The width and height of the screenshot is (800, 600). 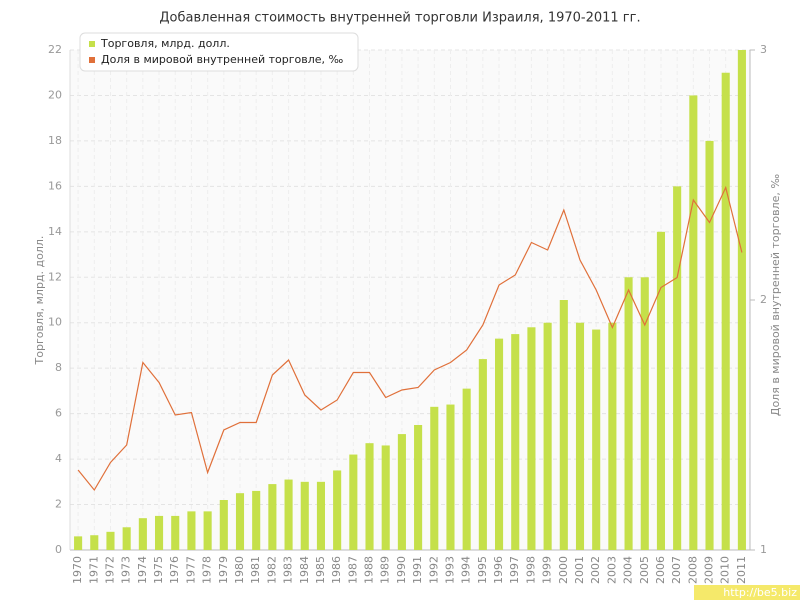 What do you see at coordinates (760, 592) in the screenshot?
I see `watermark: http://be5.biz` at bounding box center [760, 592].